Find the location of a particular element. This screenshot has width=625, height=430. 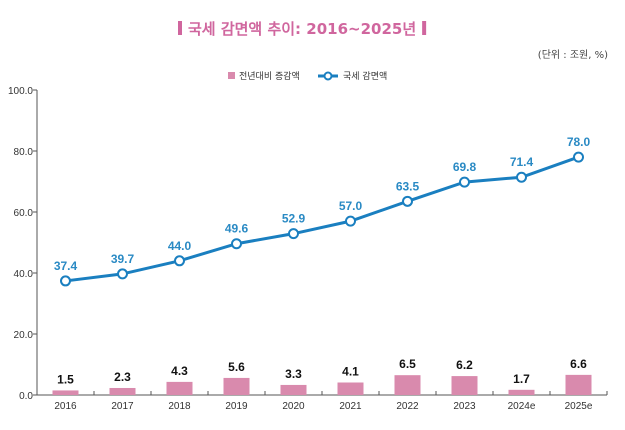

bar-label: 1.7 is located at coordinates (521, 379).